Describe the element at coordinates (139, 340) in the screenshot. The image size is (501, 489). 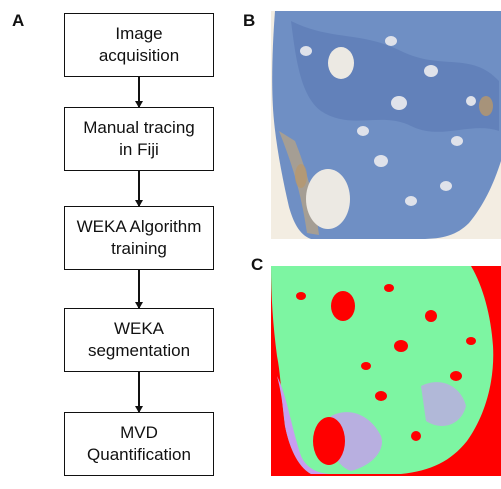
I see `flow-step-weka-segmentation: WEKA segmentation` at that location.